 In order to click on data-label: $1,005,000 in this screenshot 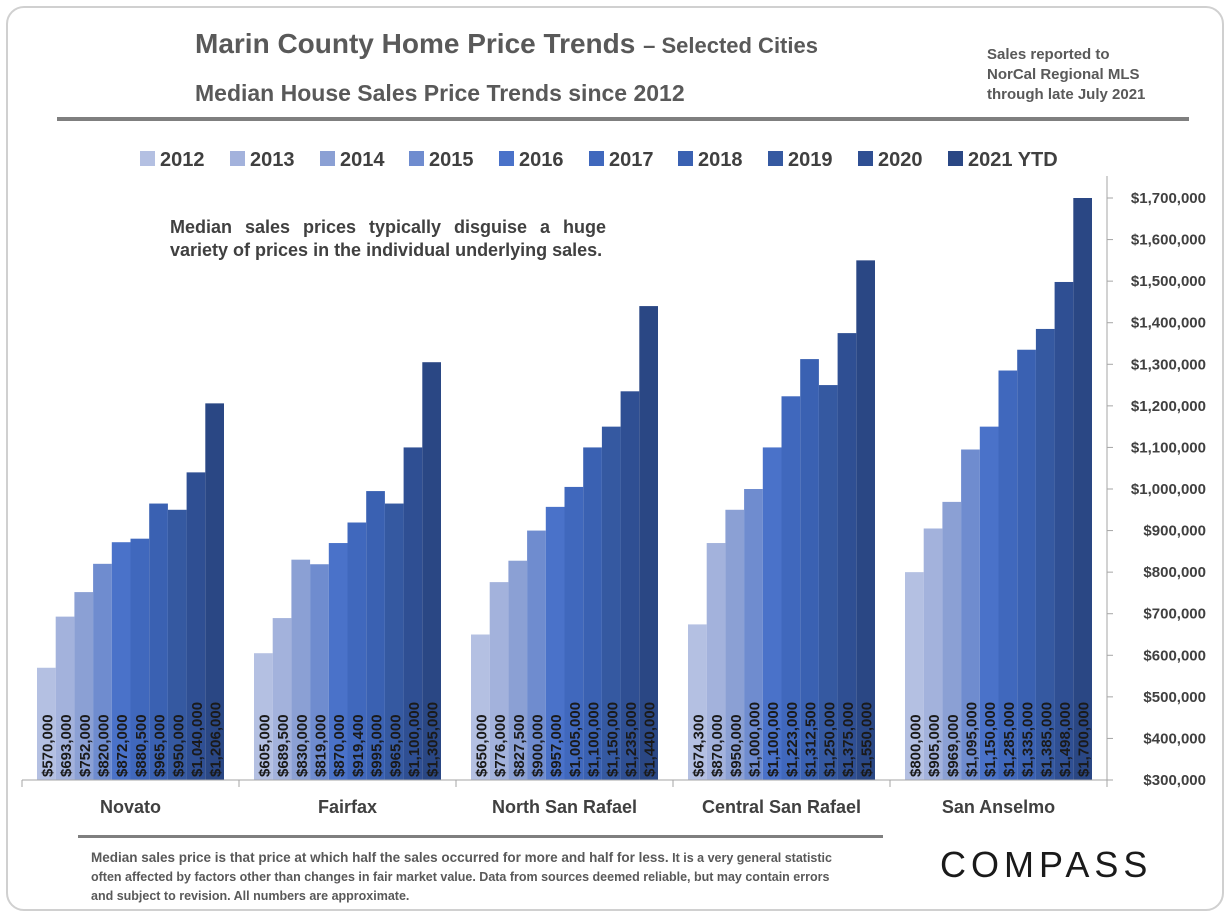, I will do `click(575, 739)`.